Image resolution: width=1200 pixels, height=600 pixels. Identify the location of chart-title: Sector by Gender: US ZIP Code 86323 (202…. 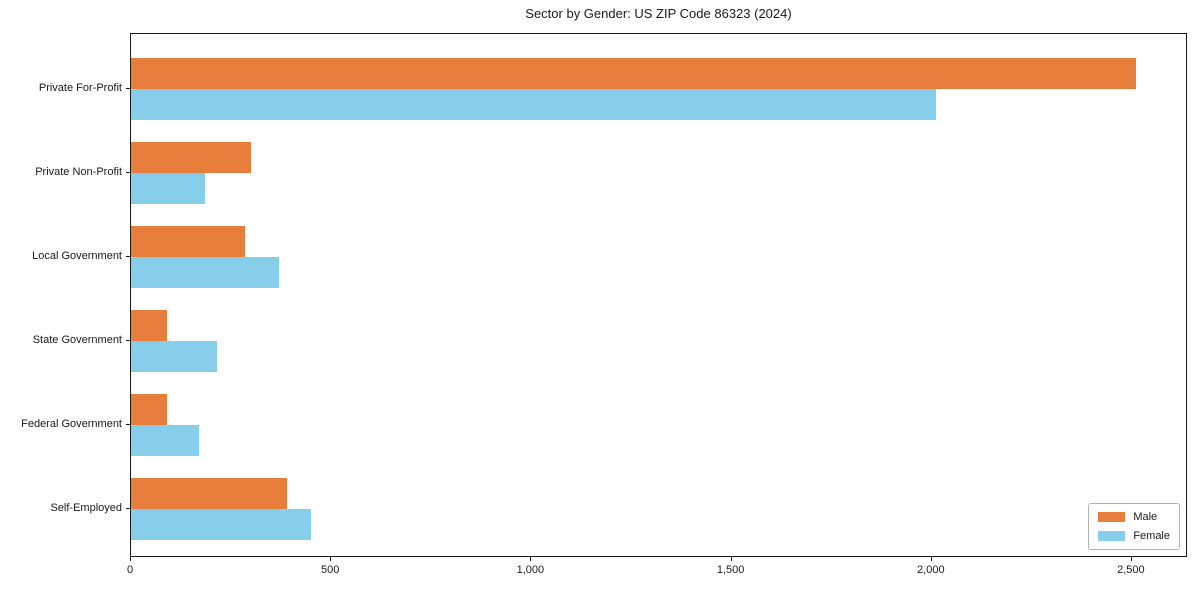
(658, 13).